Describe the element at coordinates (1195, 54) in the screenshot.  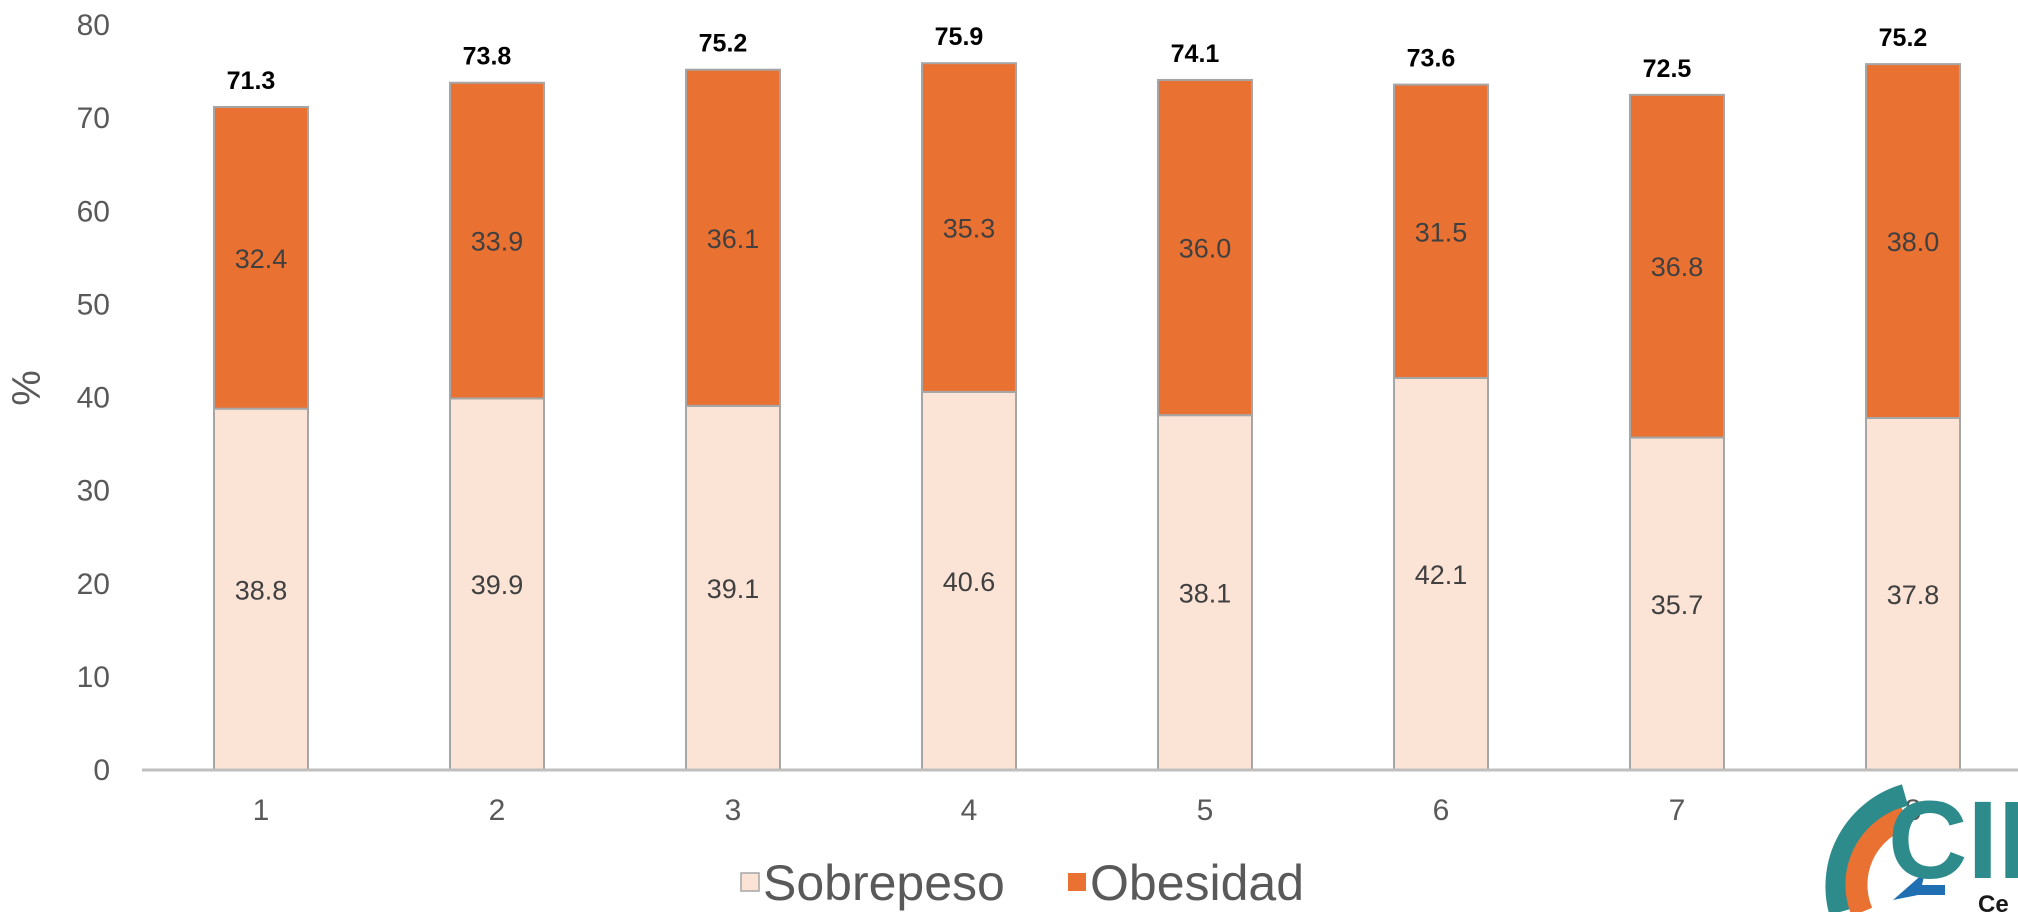
I see `total-label: 74.1` at that location.